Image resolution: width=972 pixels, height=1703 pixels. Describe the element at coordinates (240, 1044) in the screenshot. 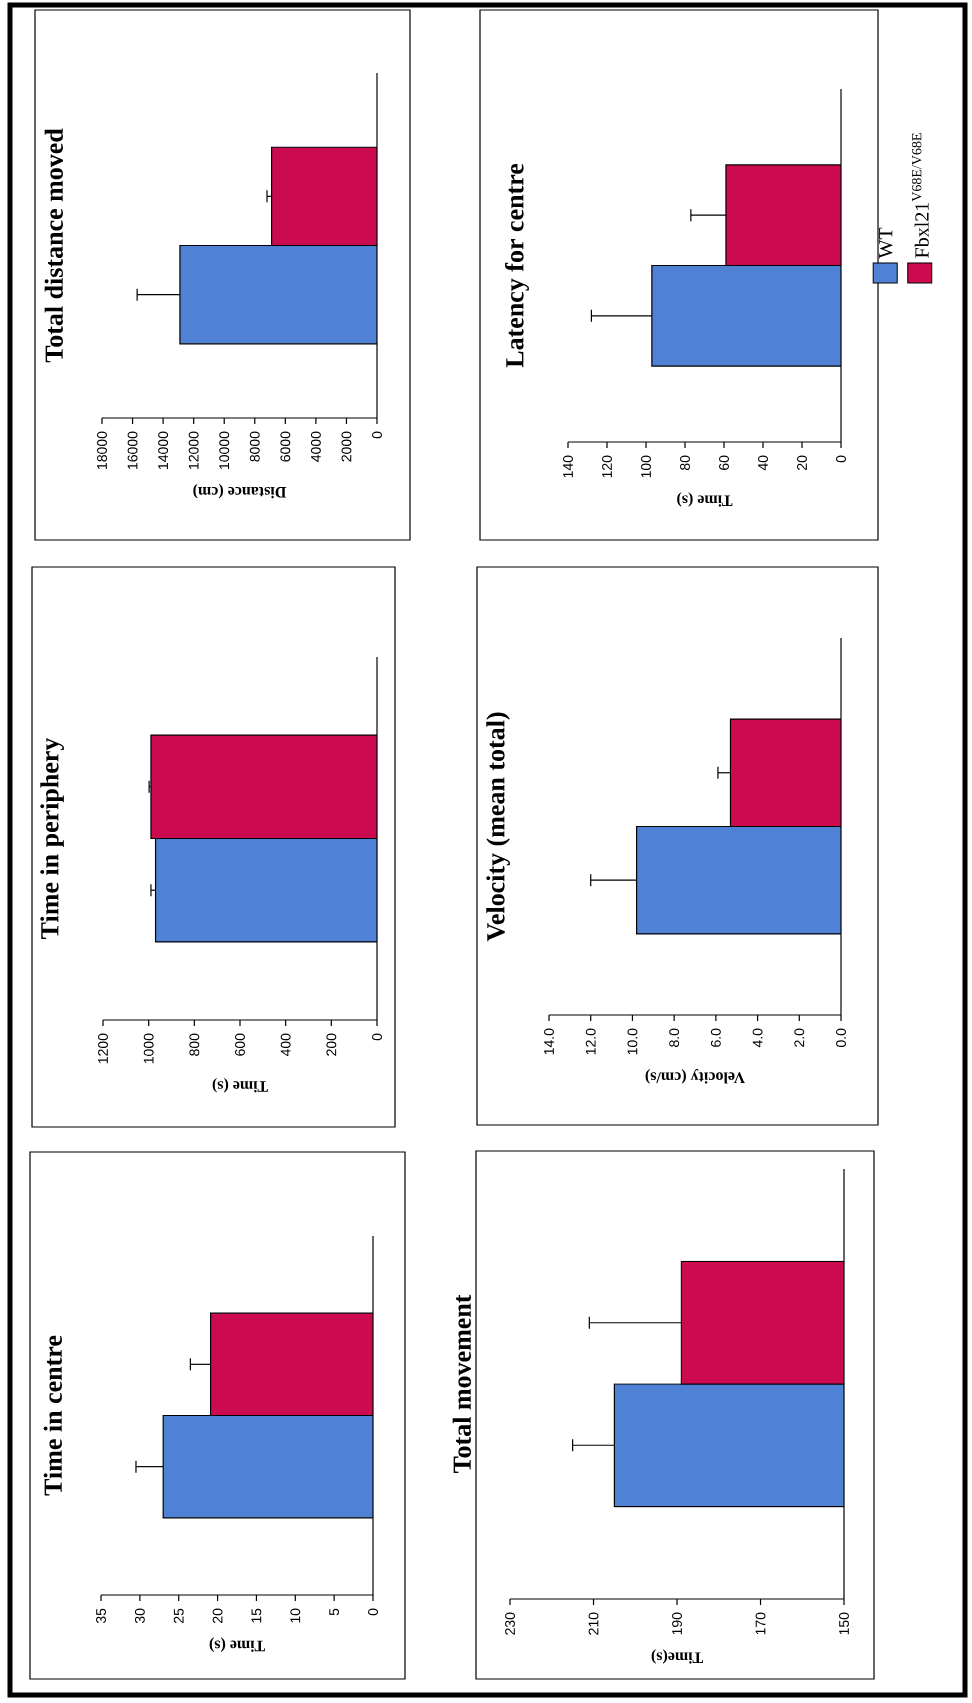

I see `x-tick-label: 600` at that location.